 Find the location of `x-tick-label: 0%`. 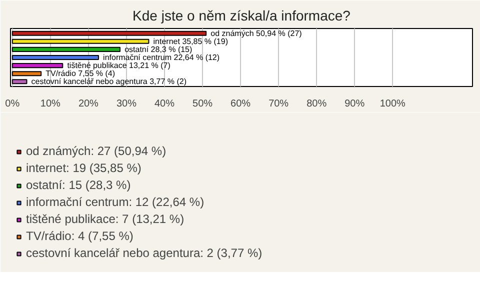

x-tick-label: 0% is located at coordinates (12, 104).